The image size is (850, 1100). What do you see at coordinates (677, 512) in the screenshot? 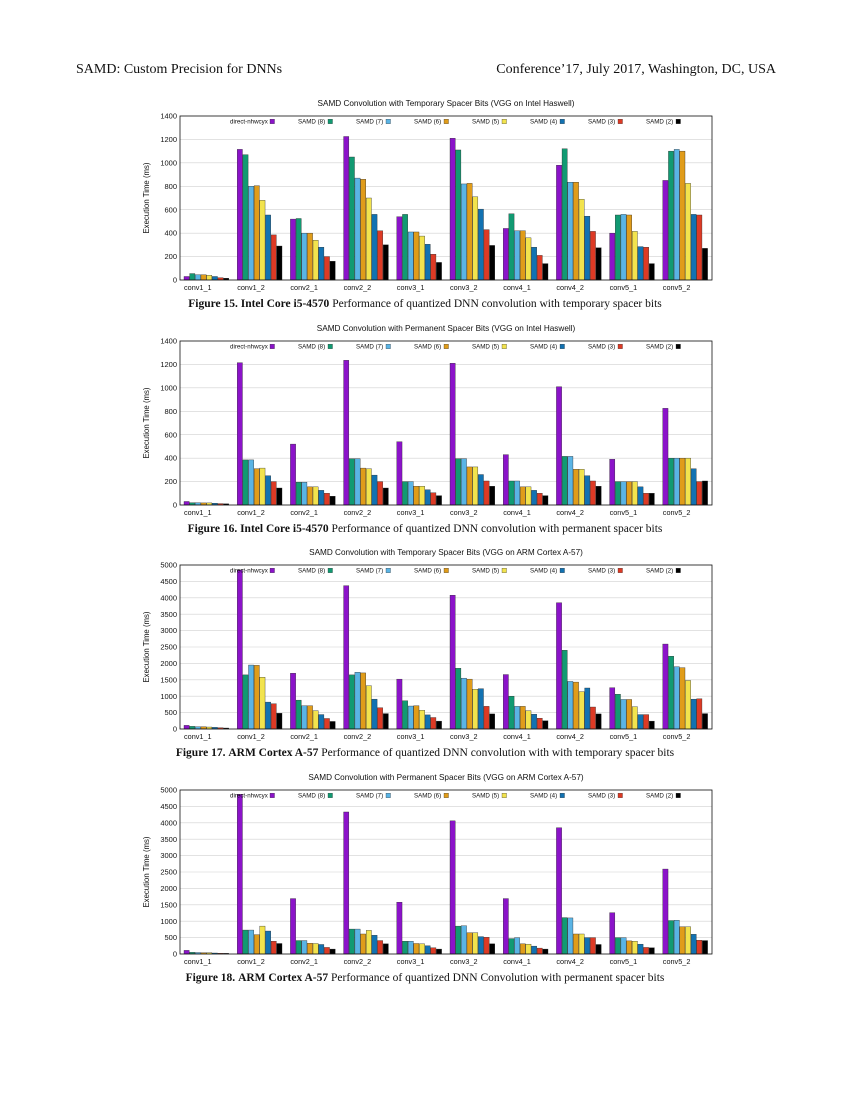
I see `x-tick-label: conv5_2` at bounding box center [677, 512].